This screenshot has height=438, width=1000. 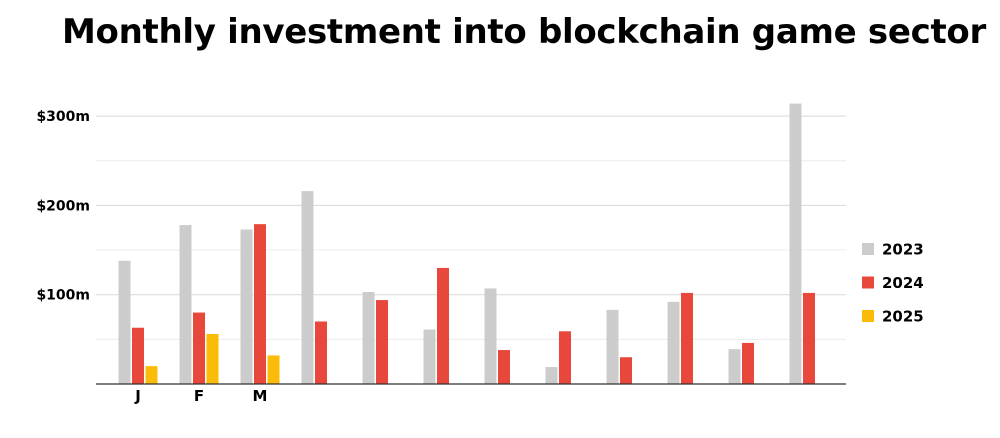 I want to click on y-tick-label: $100m, so click(x=63, y=296).